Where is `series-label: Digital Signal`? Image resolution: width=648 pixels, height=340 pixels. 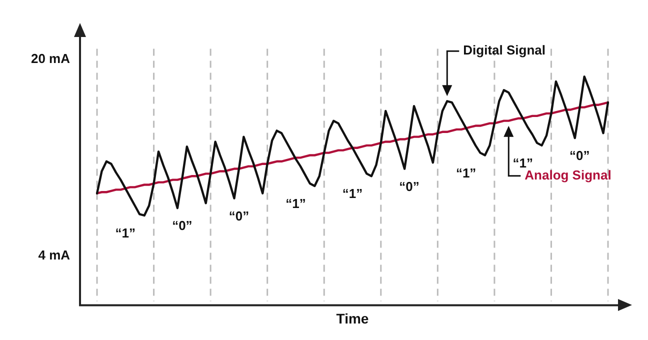
series-label: Digital Signal is located at coordinates (504, 50).